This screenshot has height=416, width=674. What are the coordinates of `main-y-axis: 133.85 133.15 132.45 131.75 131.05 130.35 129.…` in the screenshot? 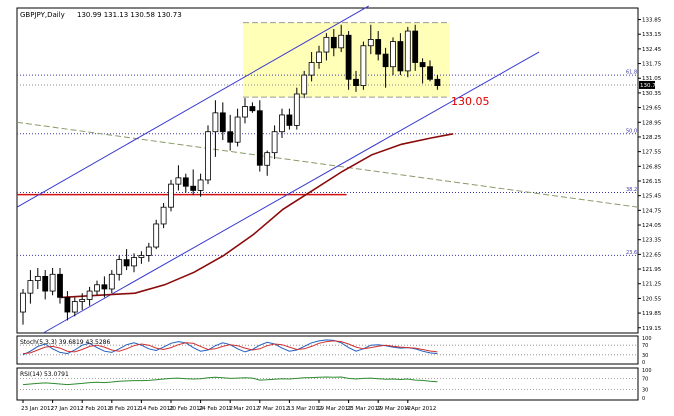 It's located at (650, 175).